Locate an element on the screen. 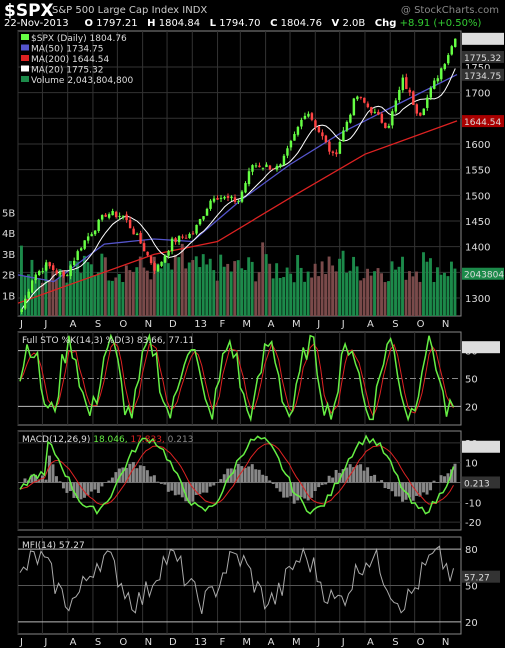  volume-tick-label: 3B is located at coordinates (8, 255).